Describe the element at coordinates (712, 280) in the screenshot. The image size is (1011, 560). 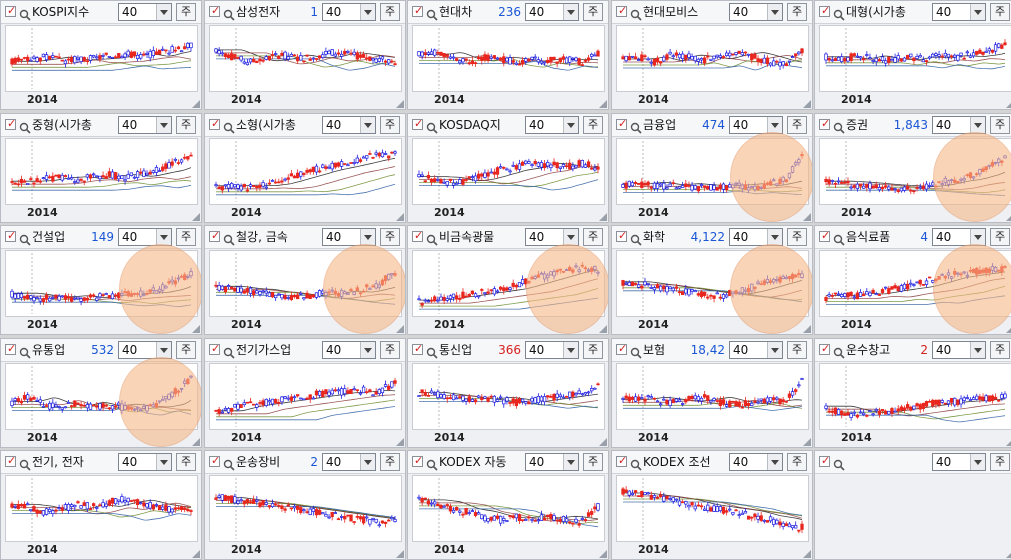
I see `chart-panel: ✓ 화학 4,122 40 주 2014` at that location.